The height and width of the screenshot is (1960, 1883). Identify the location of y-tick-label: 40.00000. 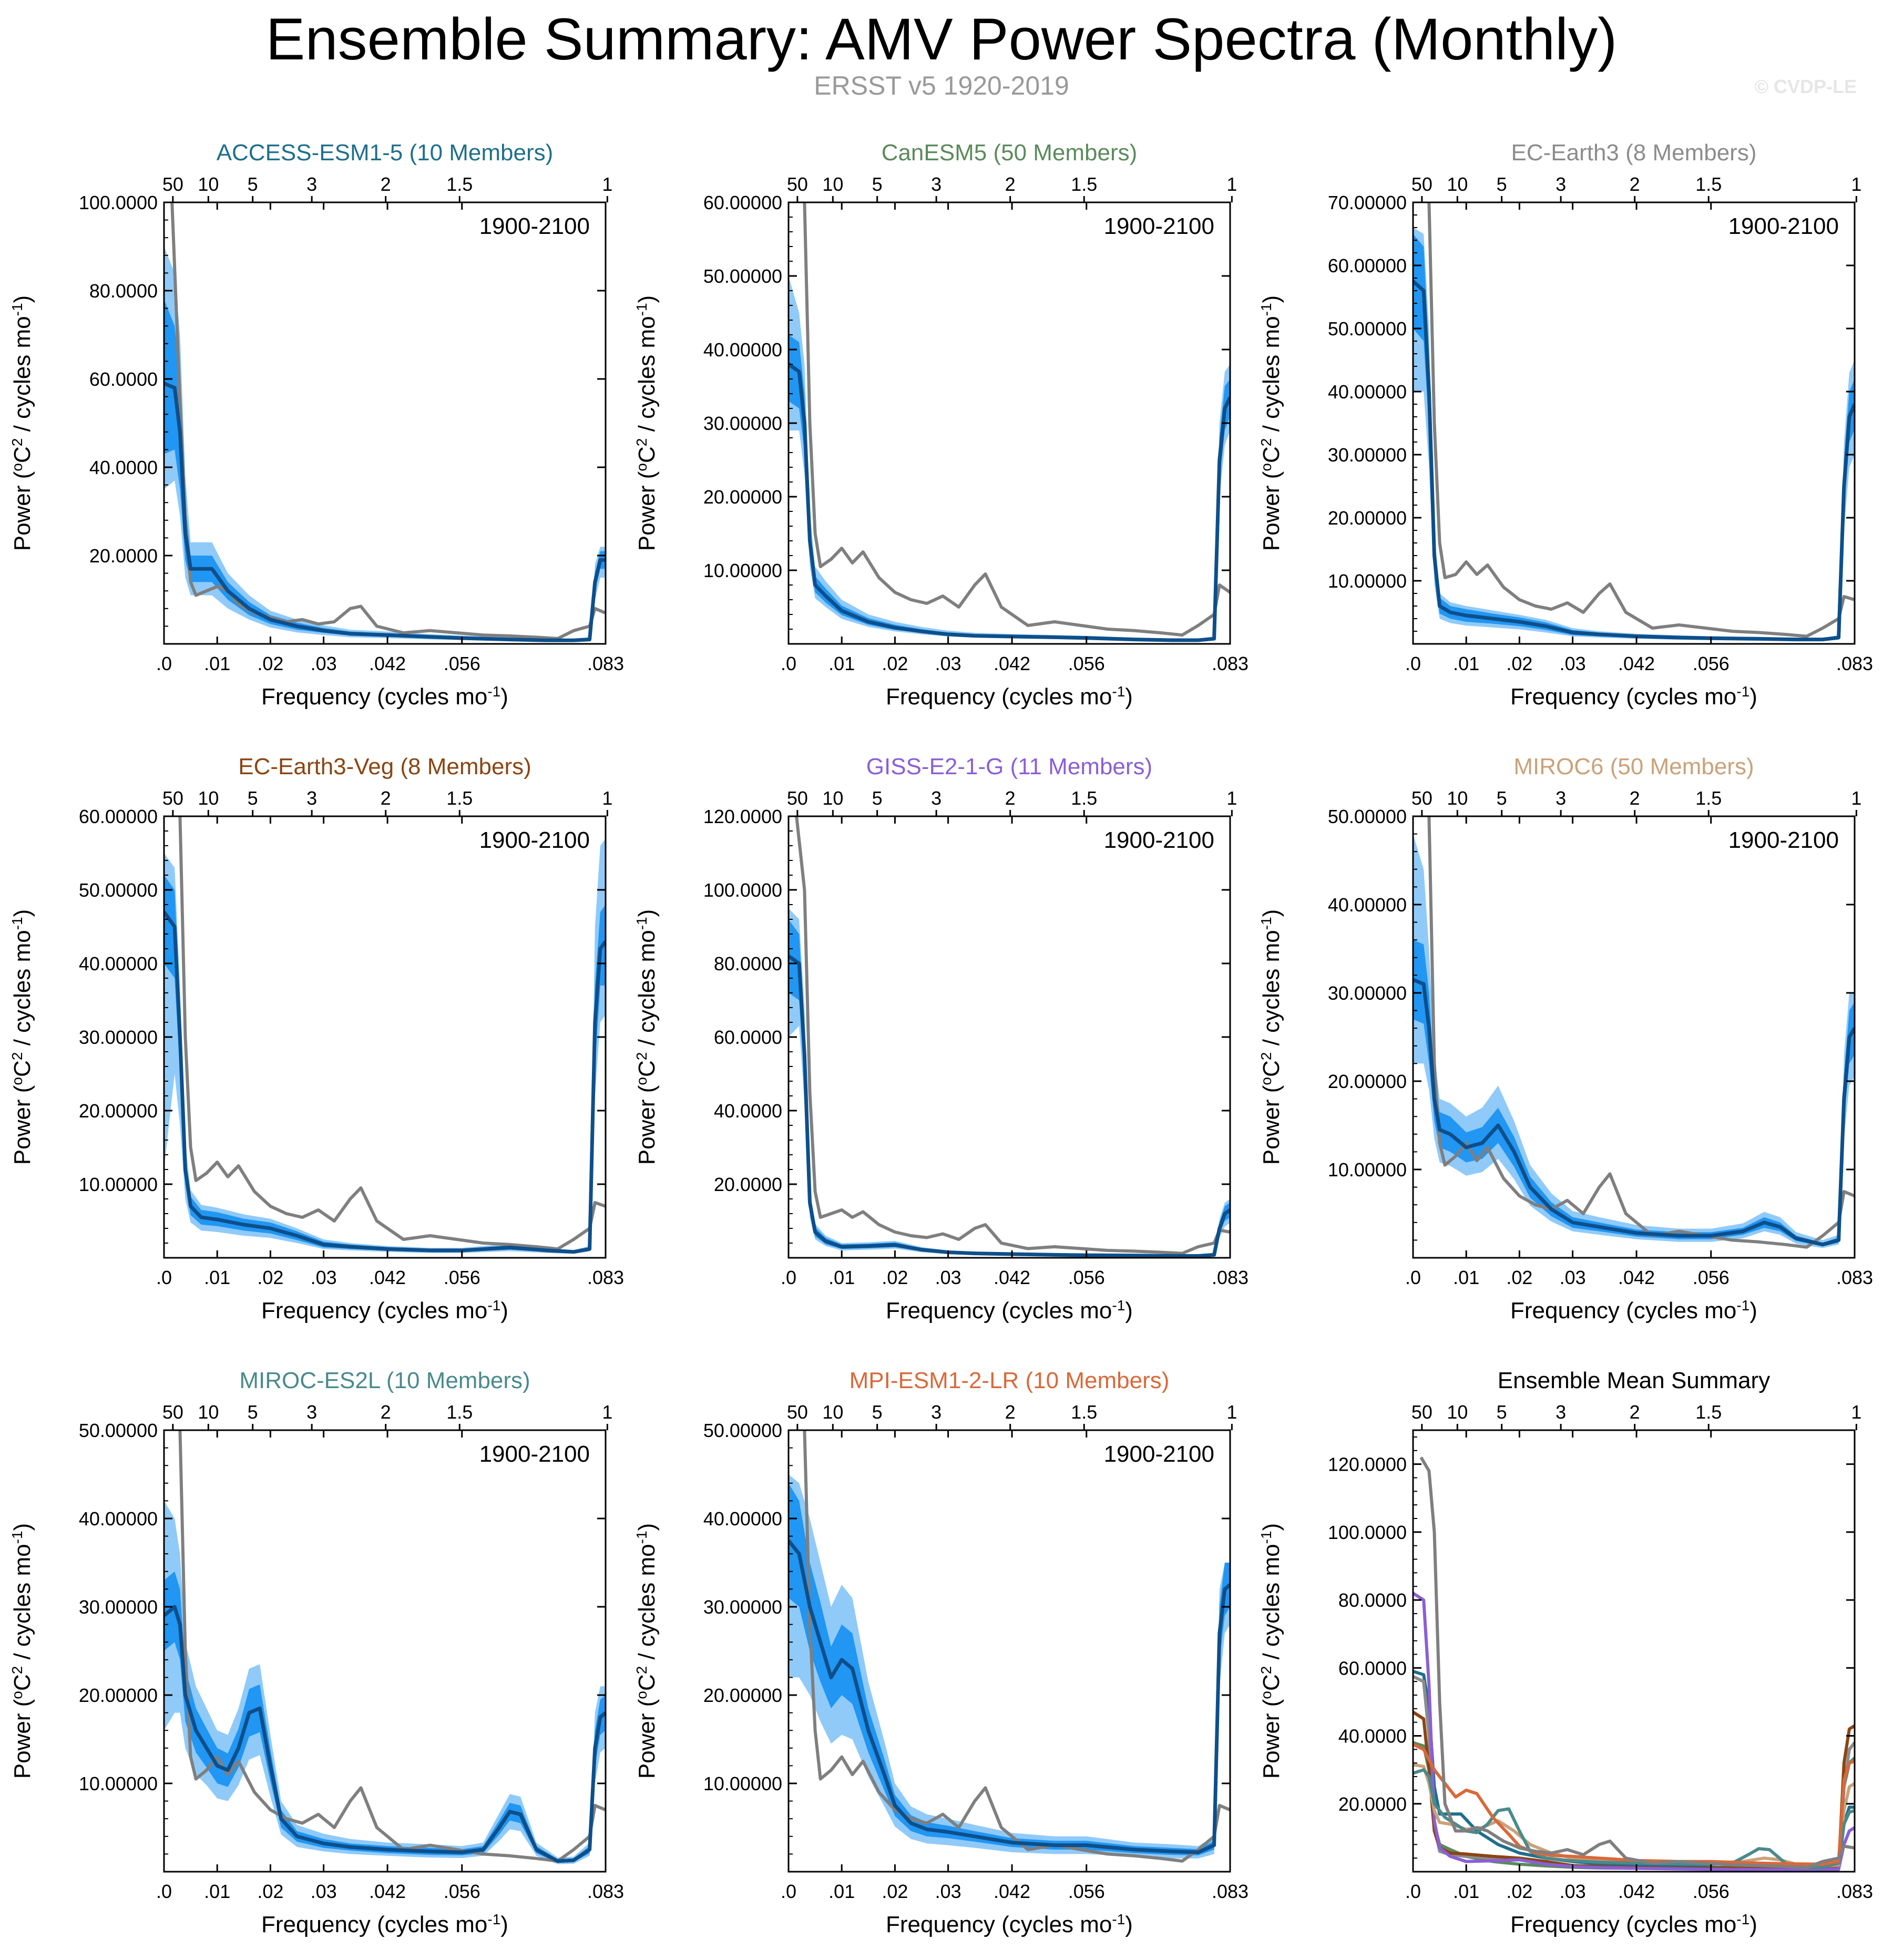
(118, 1519).